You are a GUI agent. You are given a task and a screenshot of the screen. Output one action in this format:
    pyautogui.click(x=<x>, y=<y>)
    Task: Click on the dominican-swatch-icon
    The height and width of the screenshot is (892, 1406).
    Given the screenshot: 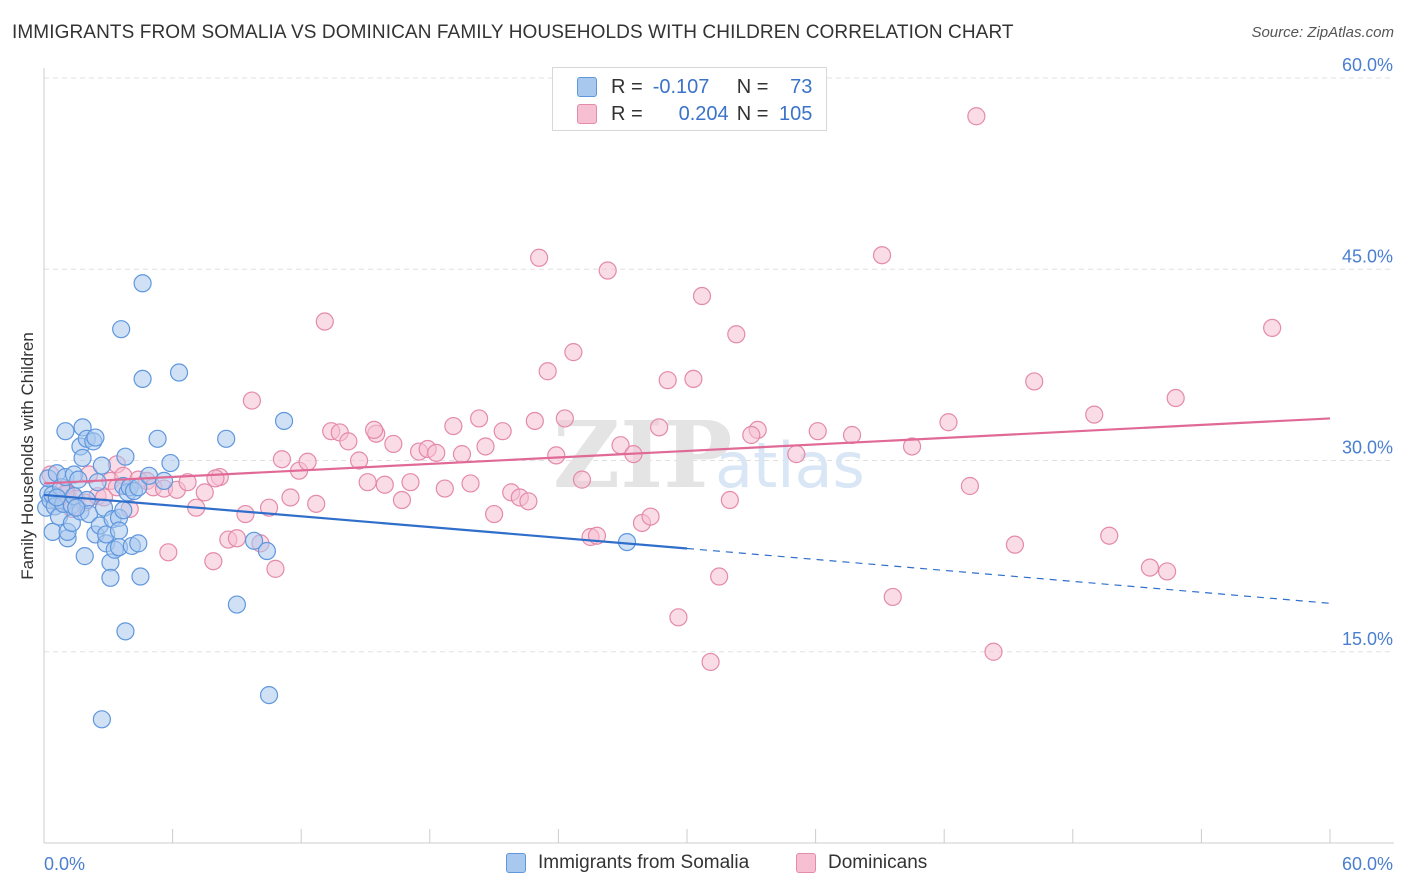 What is the action you would take?
    pyautogui.click(x=587, y=114)
    